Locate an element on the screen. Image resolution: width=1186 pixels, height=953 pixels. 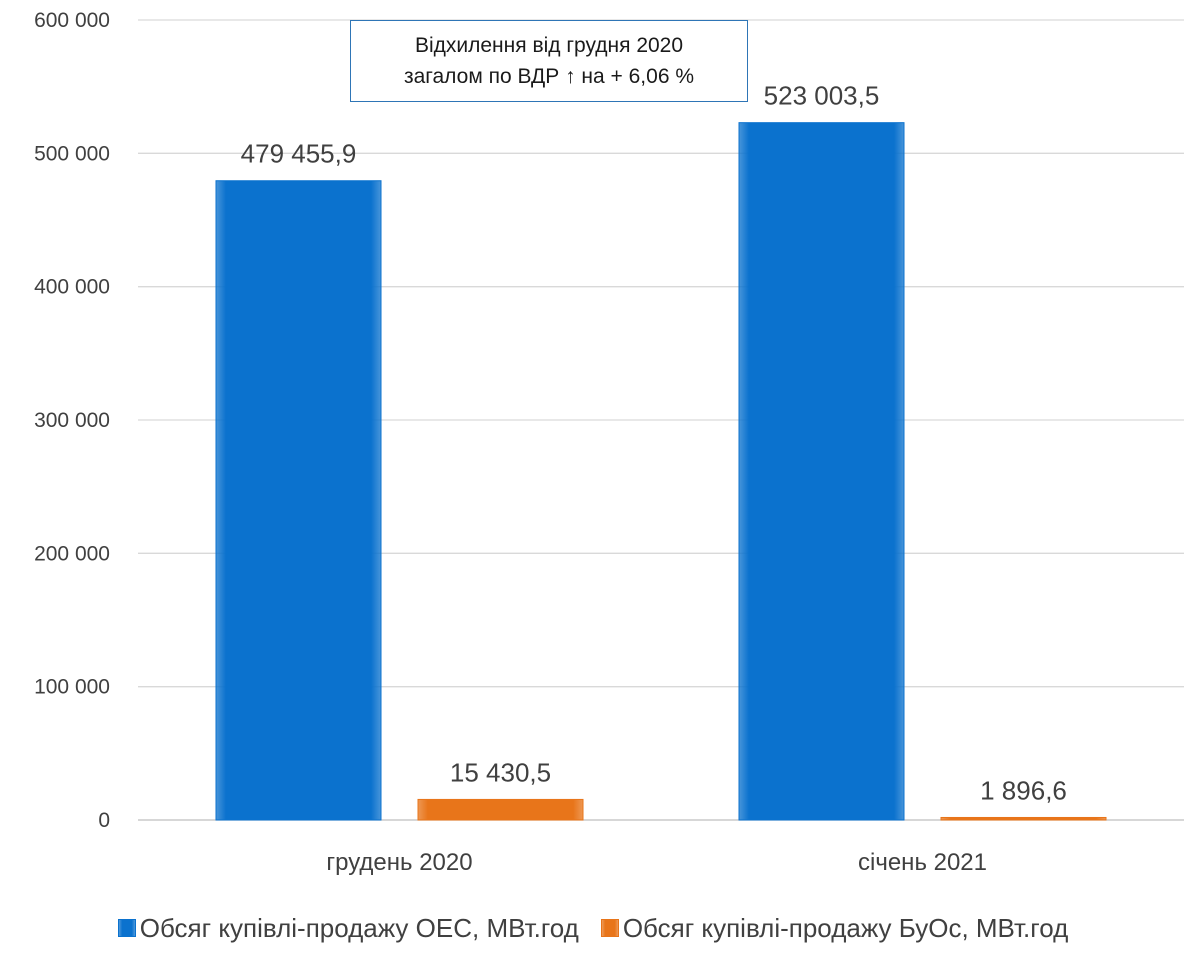
y-tick-label: 100 000 is located at coordinates (72, 687).